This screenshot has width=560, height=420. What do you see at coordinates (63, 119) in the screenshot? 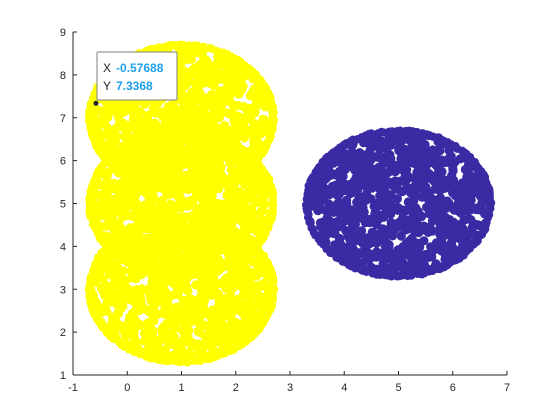
I see `y-tick-label: 7` at bounding box center [63, 119].